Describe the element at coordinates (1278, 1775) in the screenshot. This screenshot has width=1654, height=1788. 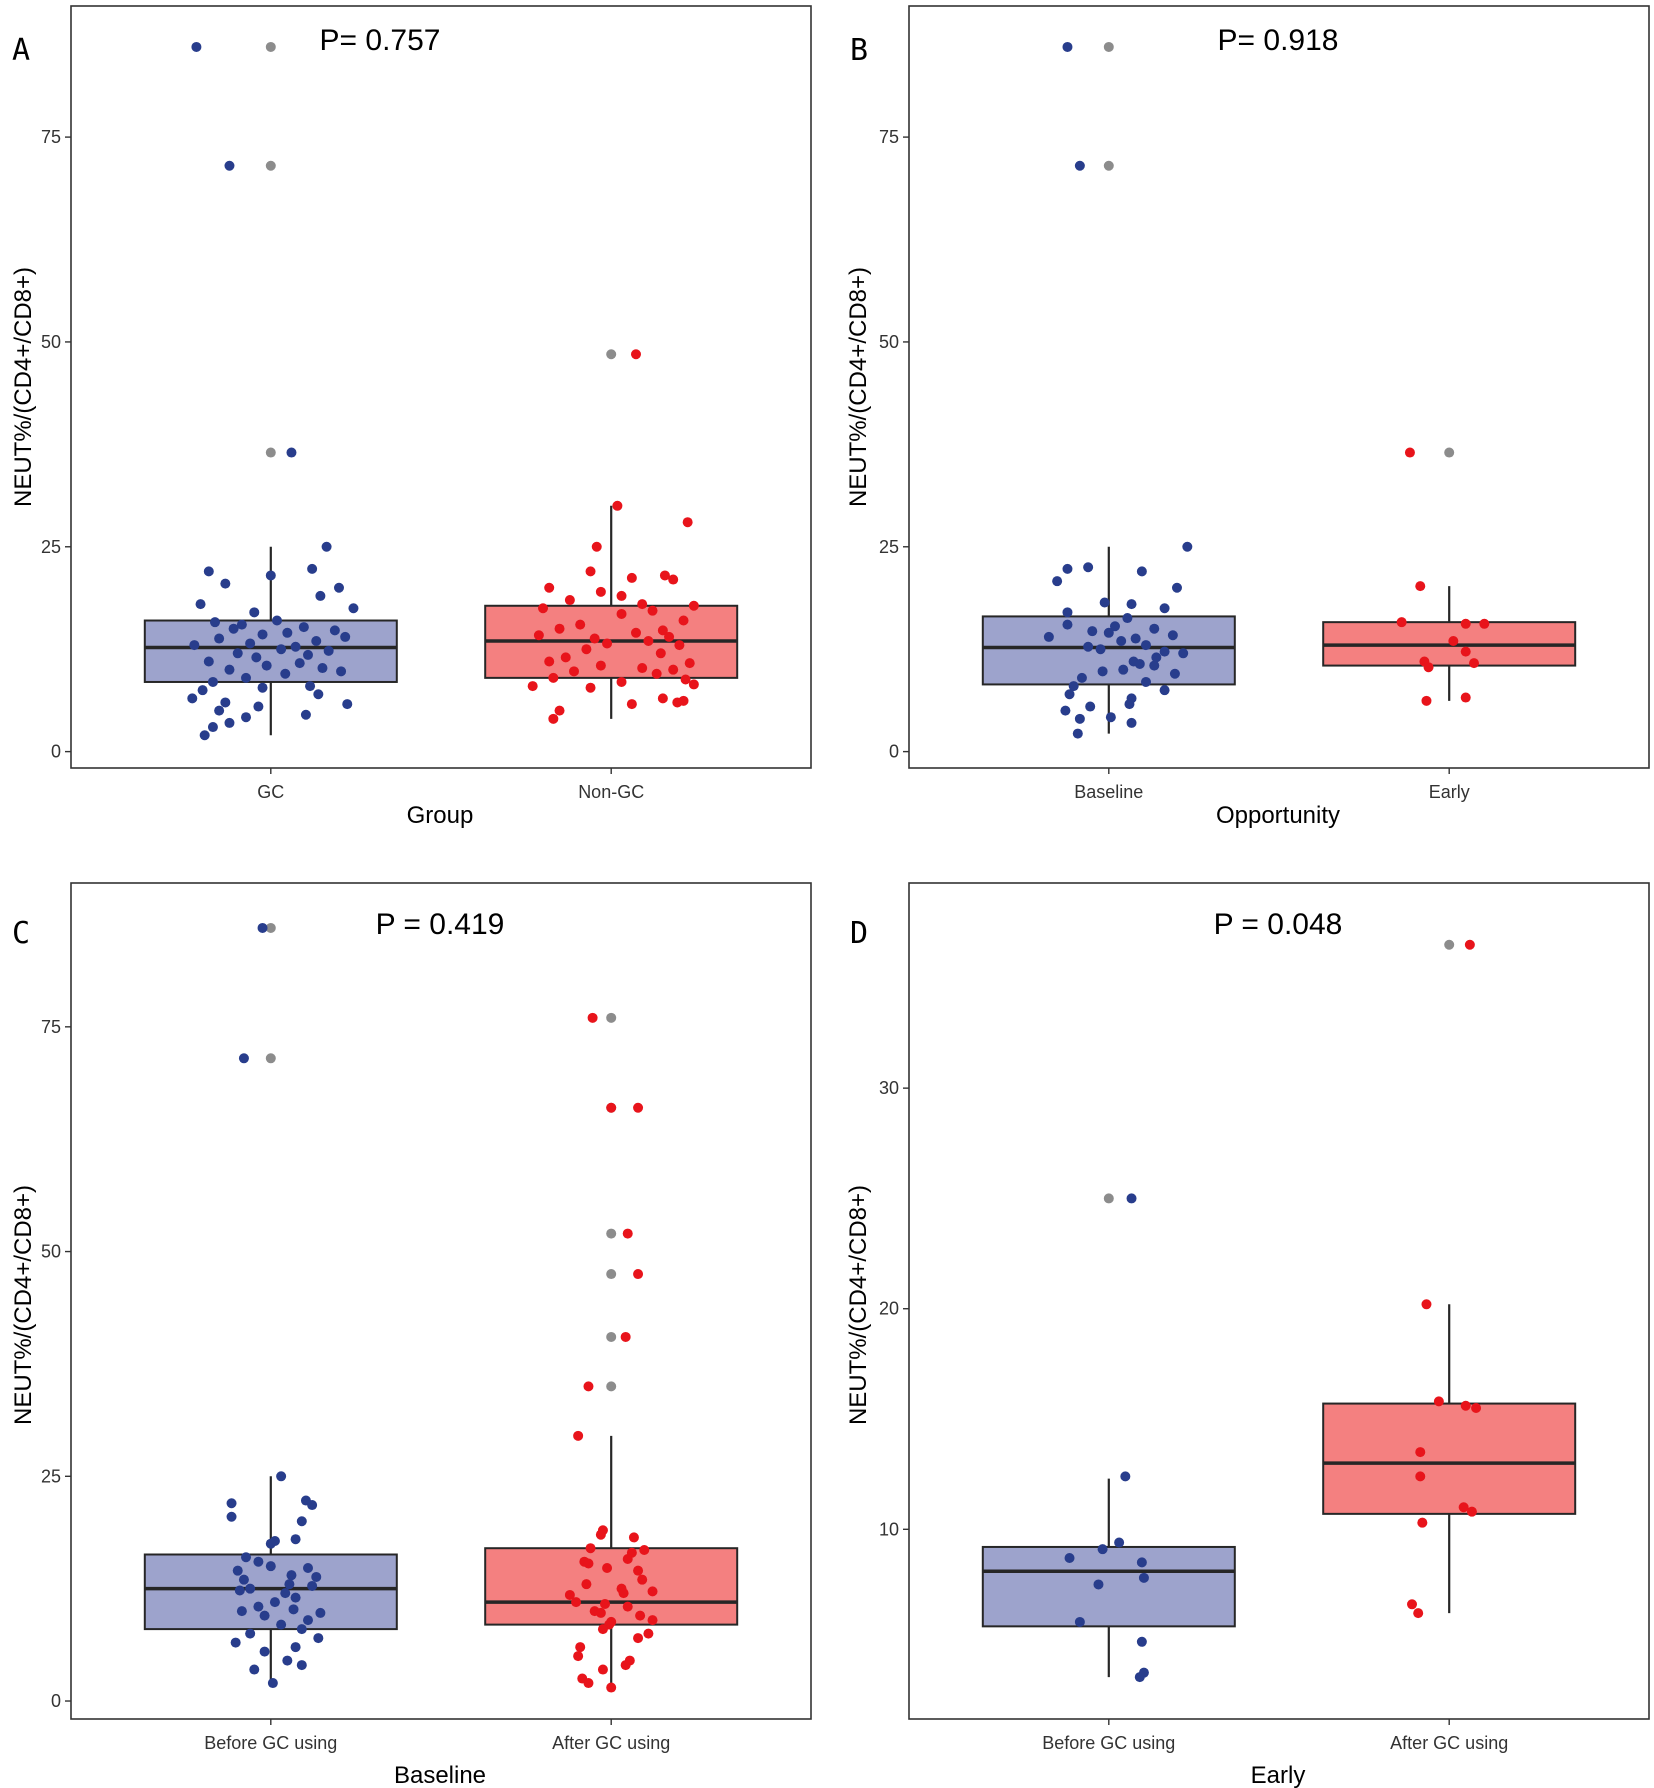
I see `x-axis-title: Early` at that location.